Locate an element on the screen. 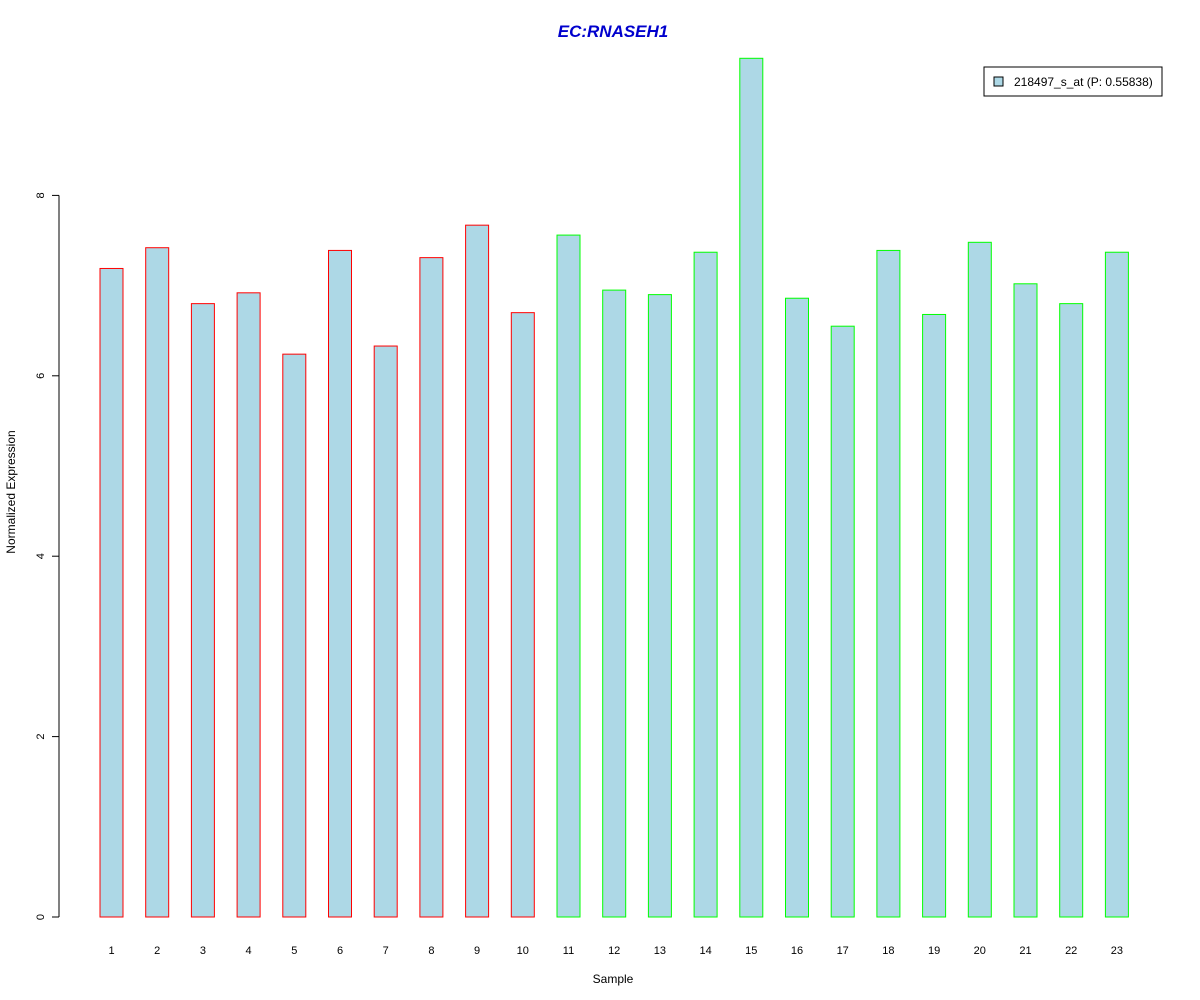 This screenshot has height=1000, width=1200. x-tick-label: 12 is located at coordinates (614, 951).